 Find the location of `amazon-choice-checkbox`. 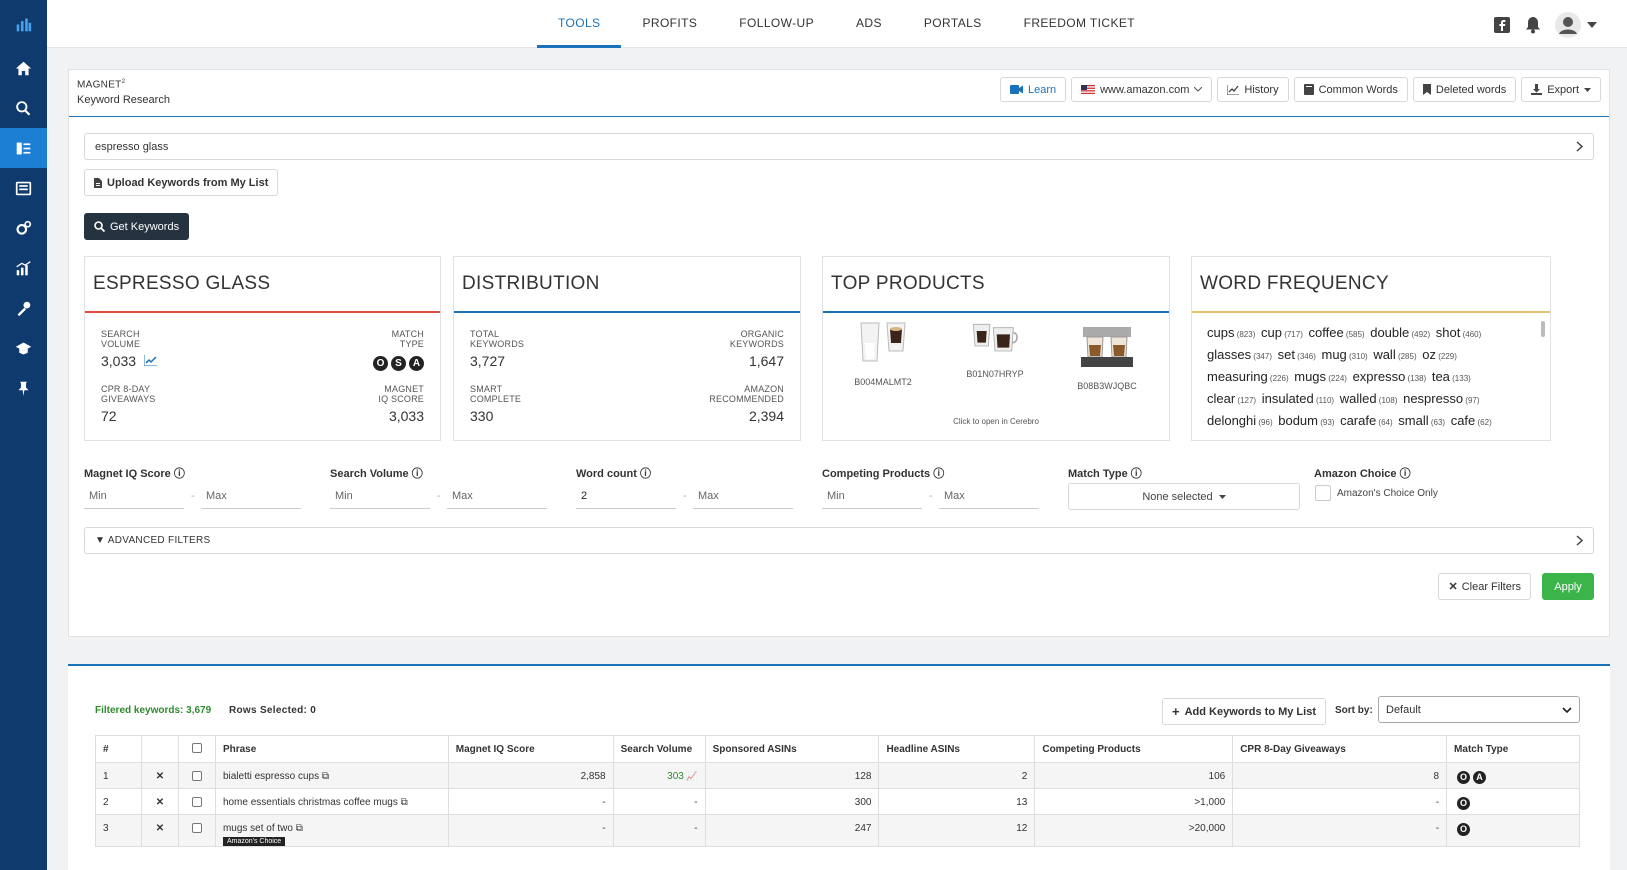

amazon-choice-checkbox is located at coordinates (1323, 493).